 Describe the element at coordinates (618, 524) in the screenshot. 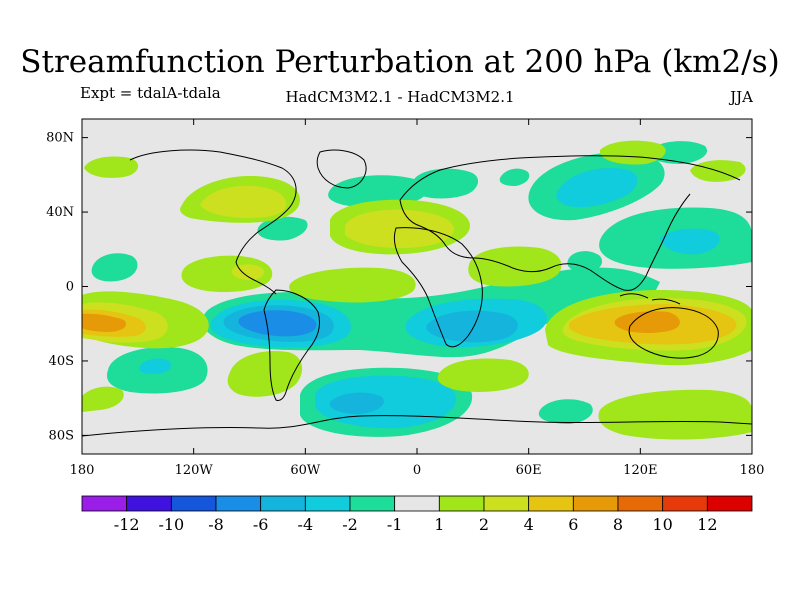

I see `colorbar-level-label: 8` at that location.